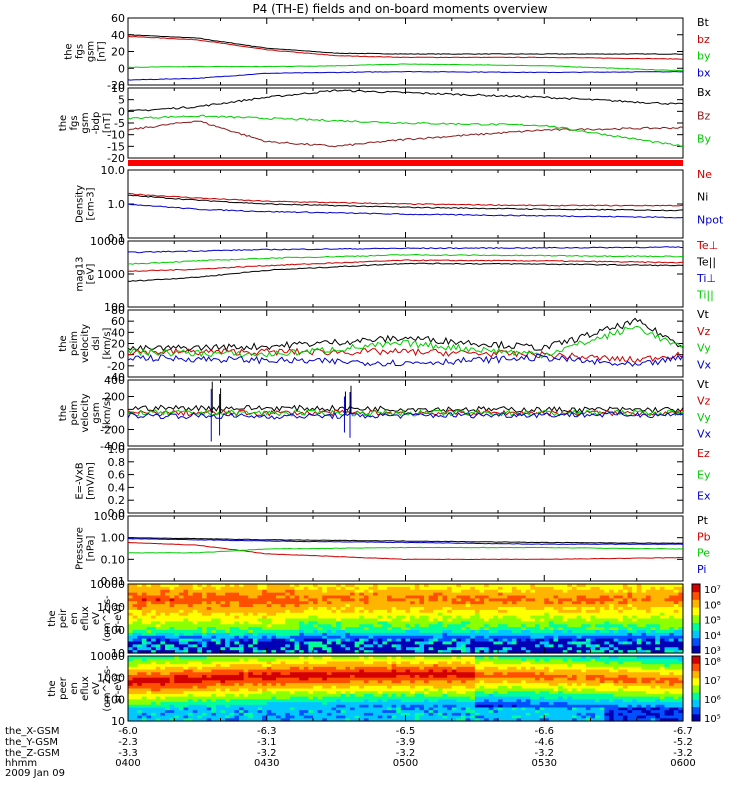 This screenshot has height=800, width=750. What do you see at coordinates (704, 139) in the screenshot?
I see `legend-item: By` at bounding box center [704, 139].